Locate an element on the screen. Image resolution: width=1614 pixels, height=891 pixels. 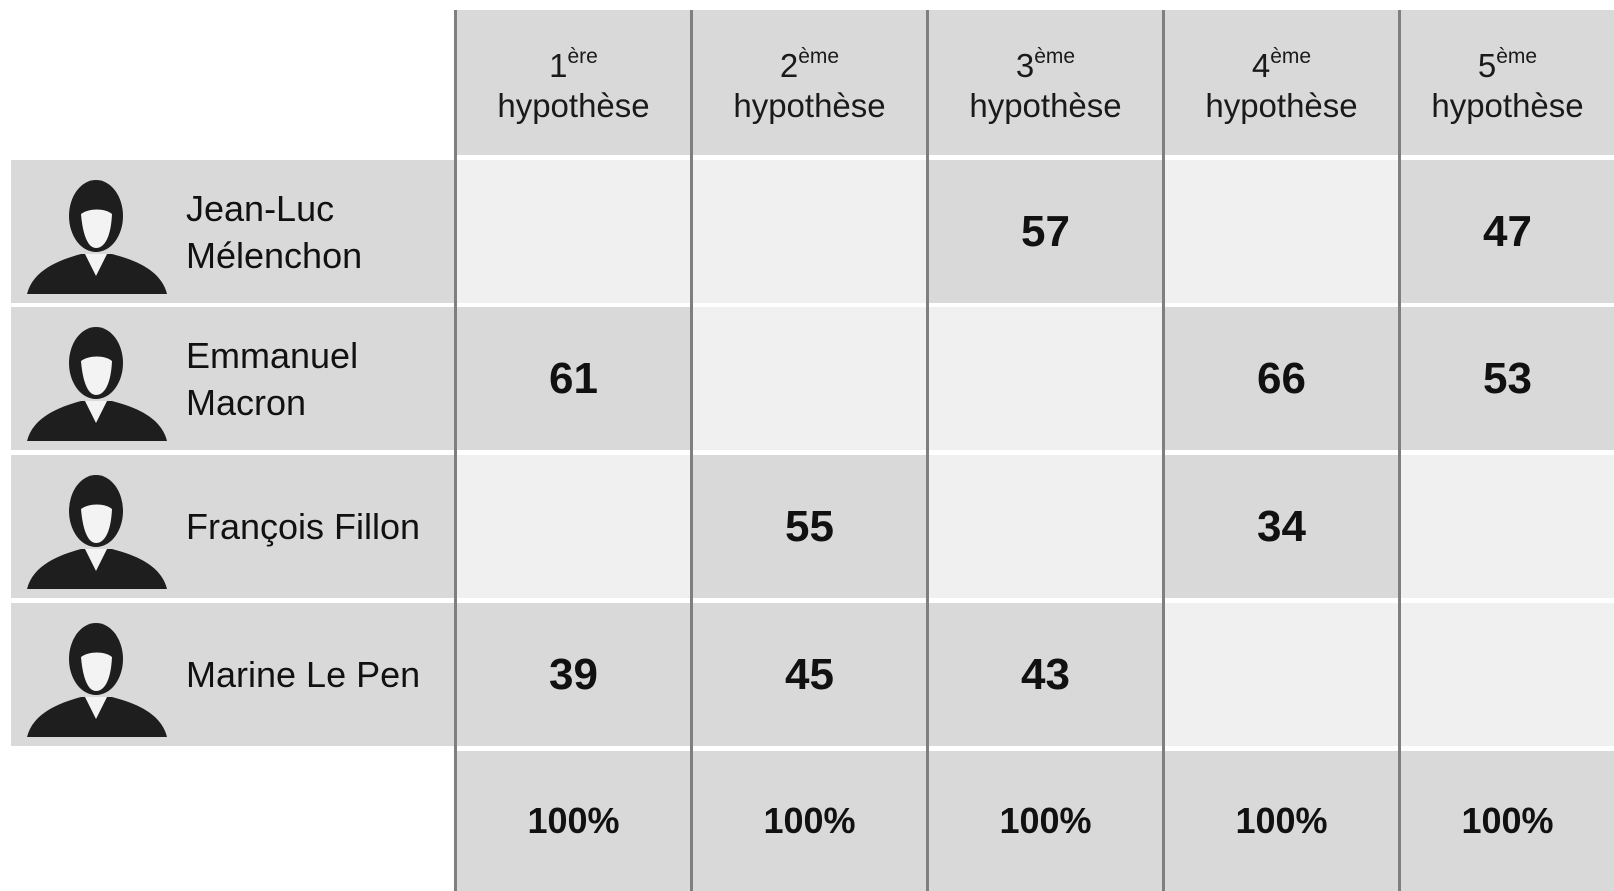
column-header: 1ère hypothèse is located at coordinates (573, 82).